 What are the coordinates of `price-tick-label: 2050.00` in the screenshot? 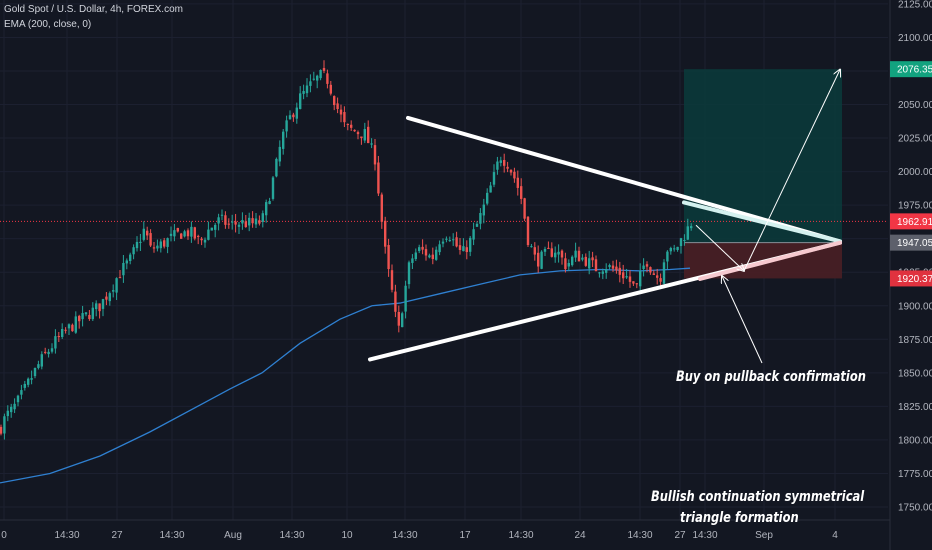 It's located at (915, 105).